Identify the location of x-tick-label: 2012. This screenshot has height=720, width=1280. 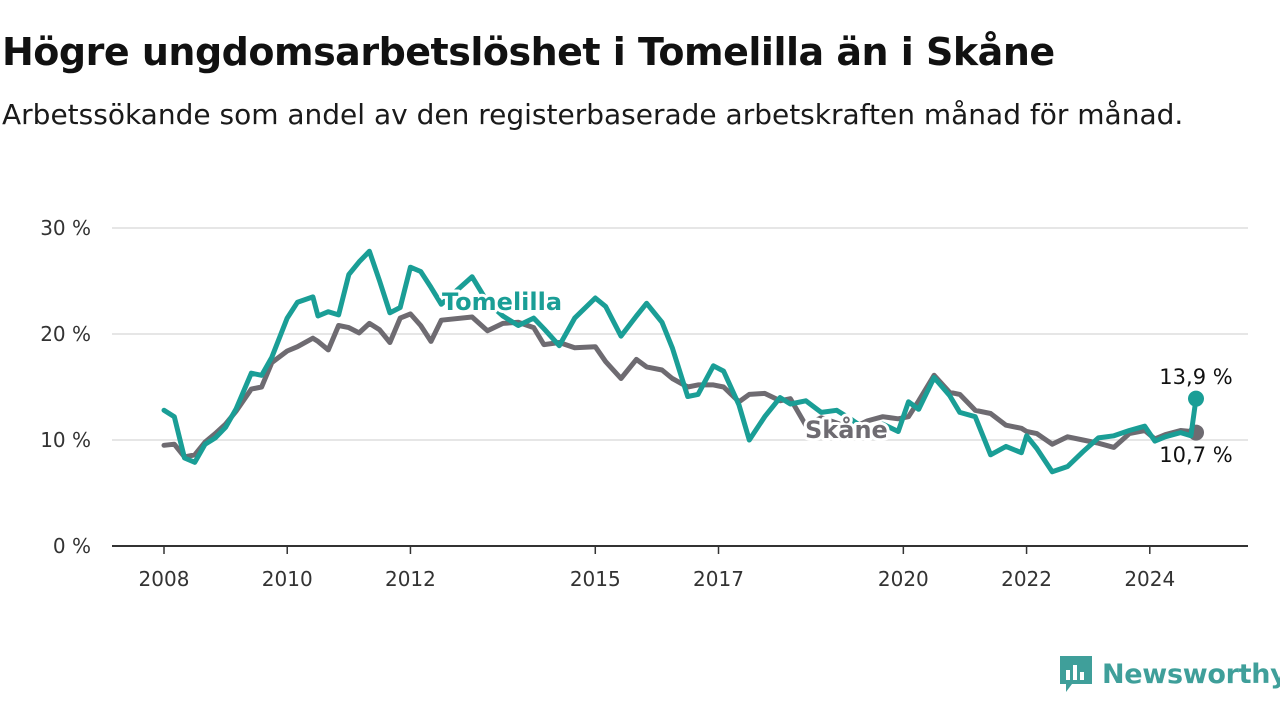
(410, 579).